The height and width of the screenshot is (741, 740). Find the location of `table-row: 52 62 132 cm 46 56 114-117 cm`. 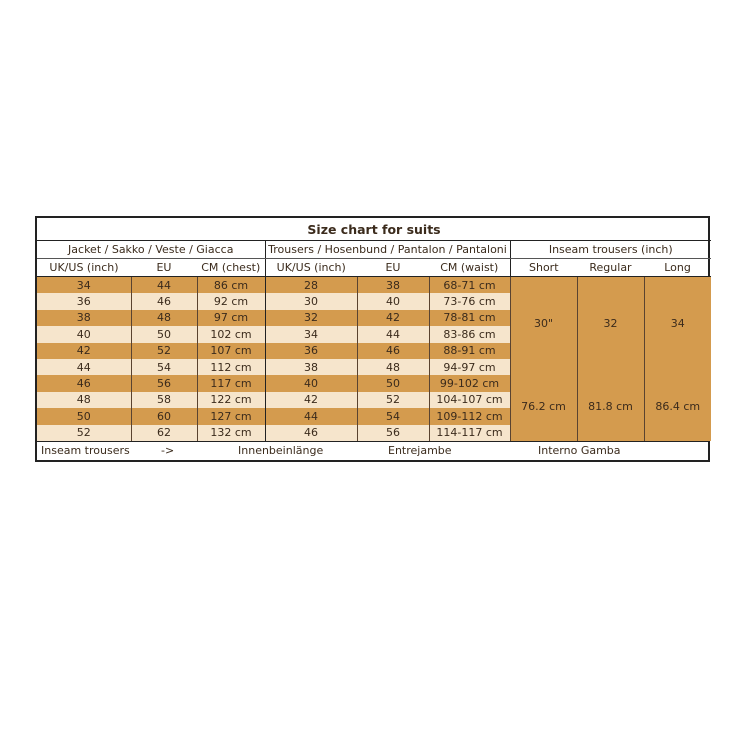

table-row: 52 62 132 cm 46 56 114-117 cm is located at coordinates (374, 432).